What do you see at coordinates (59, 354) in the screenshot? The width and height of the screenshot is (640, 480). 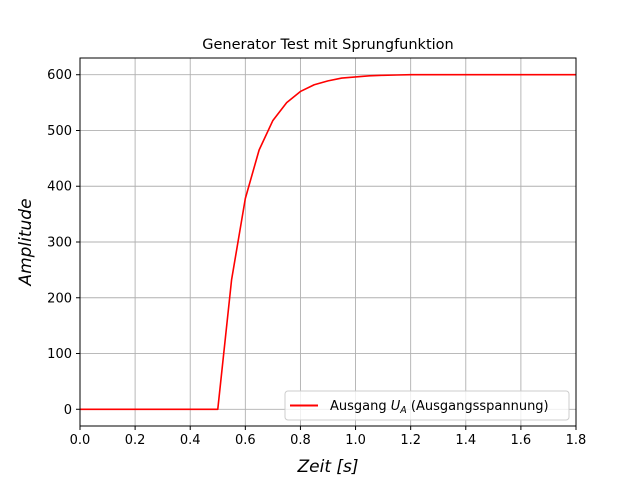 I see `y-tick-label: 100` at bounding box center [59, 354].